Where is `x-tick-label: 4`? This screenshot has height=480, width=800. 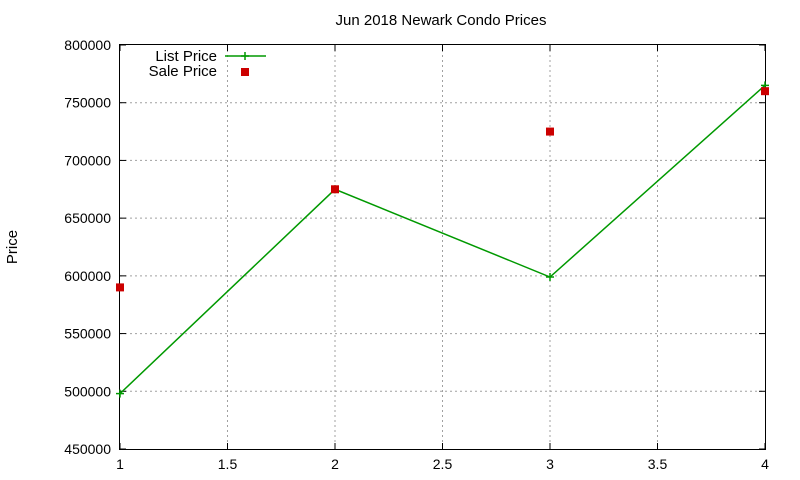 x-tick-label: 4 is located at coordinates (765, 464).